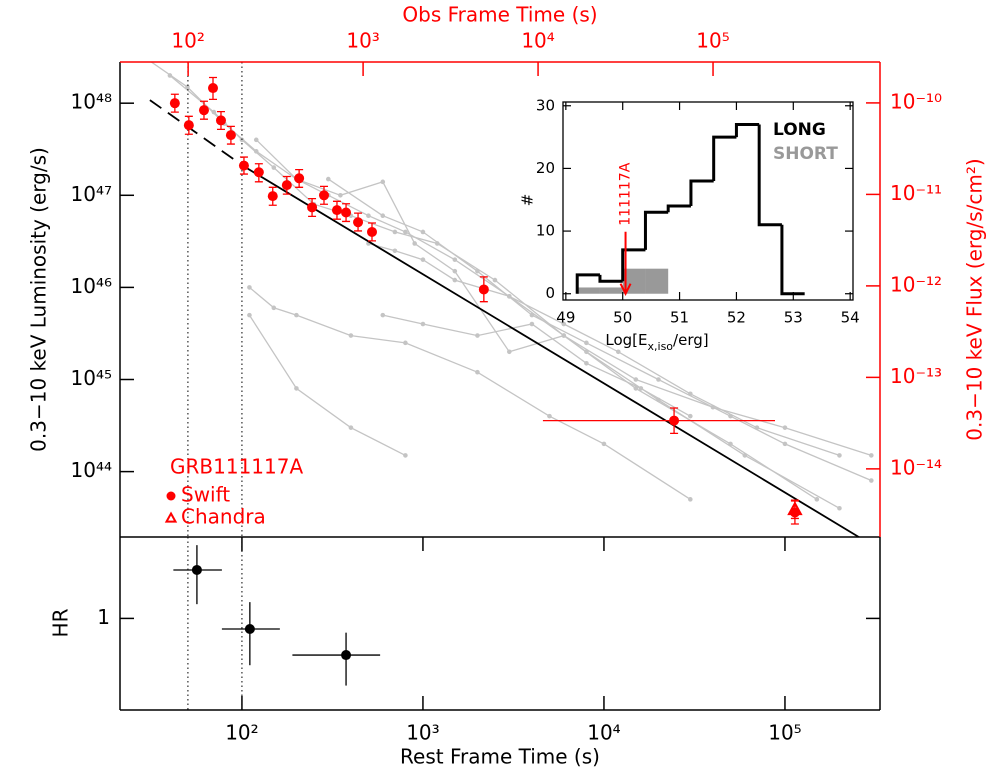  Describe the element at coordinates (975, 299) in the screenshot. I see `y2-axis-label: 0.3−10 keV Flux (erg/s/cm²)` at that location.